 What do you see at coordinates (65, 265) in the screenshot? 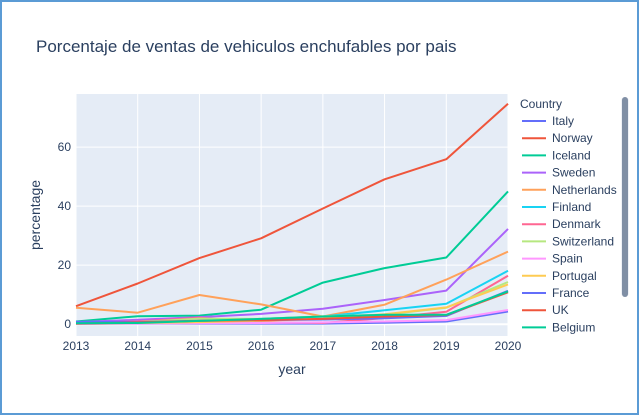
I see `y-tick-label: 20` at bounding box center [65, 265].